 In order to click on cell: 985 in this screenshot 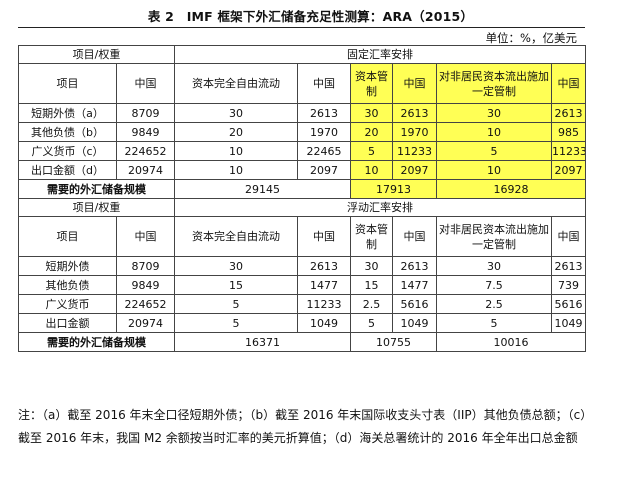, I will do `click(568, 132)`.